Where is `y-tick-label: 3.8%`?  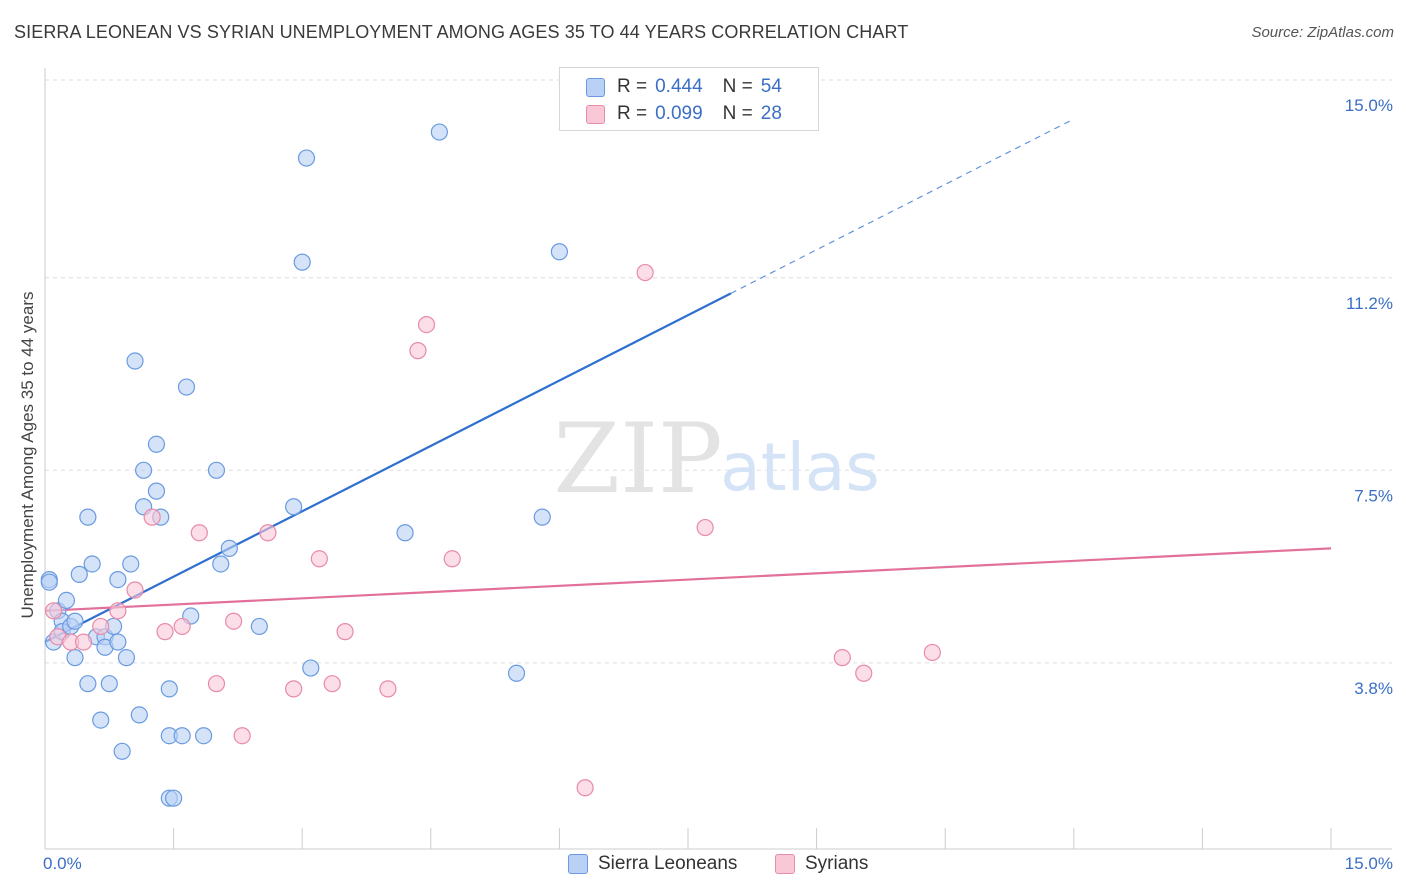 y-tick-label: 3.8% is located at coordinates (1373, 688).